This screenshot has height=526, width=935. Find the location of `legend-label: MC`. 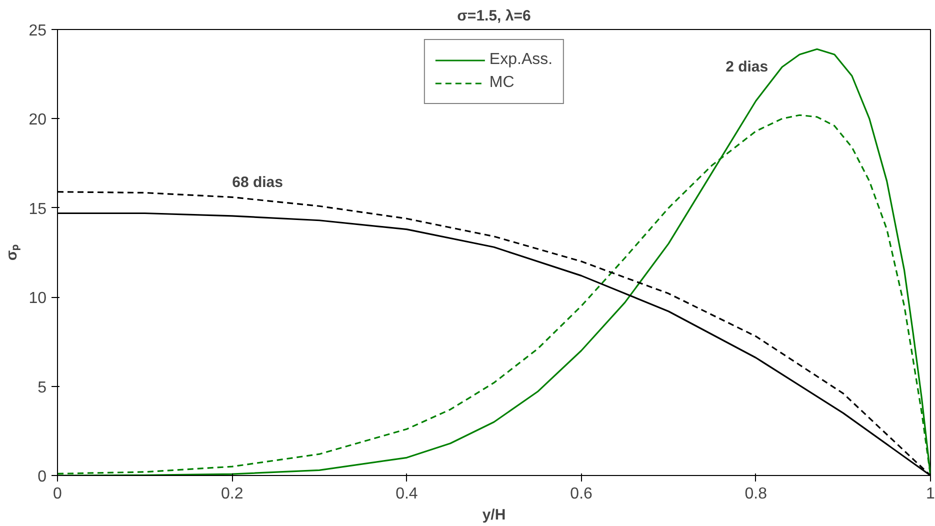

legend-label: MC is located at coordinates (501, 83).